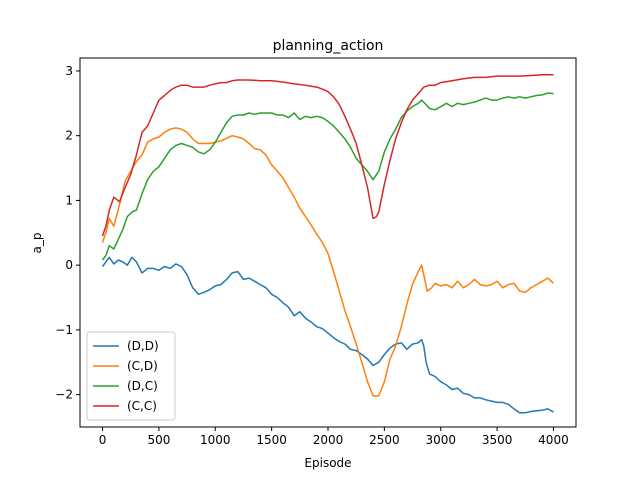  Describe the element at coordinates (69, 136) in the screenshot. I see `y-tick-label: 2` at that location.